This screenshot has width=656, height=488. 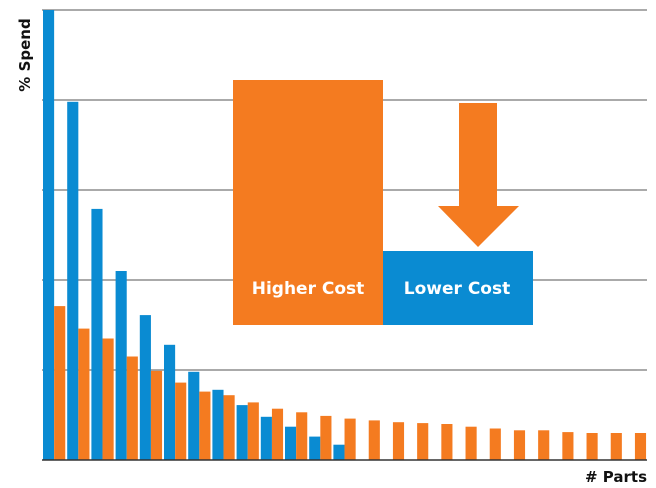 I want to click on lower-cost-label: Lower Cost, so click(x=457, y=289).